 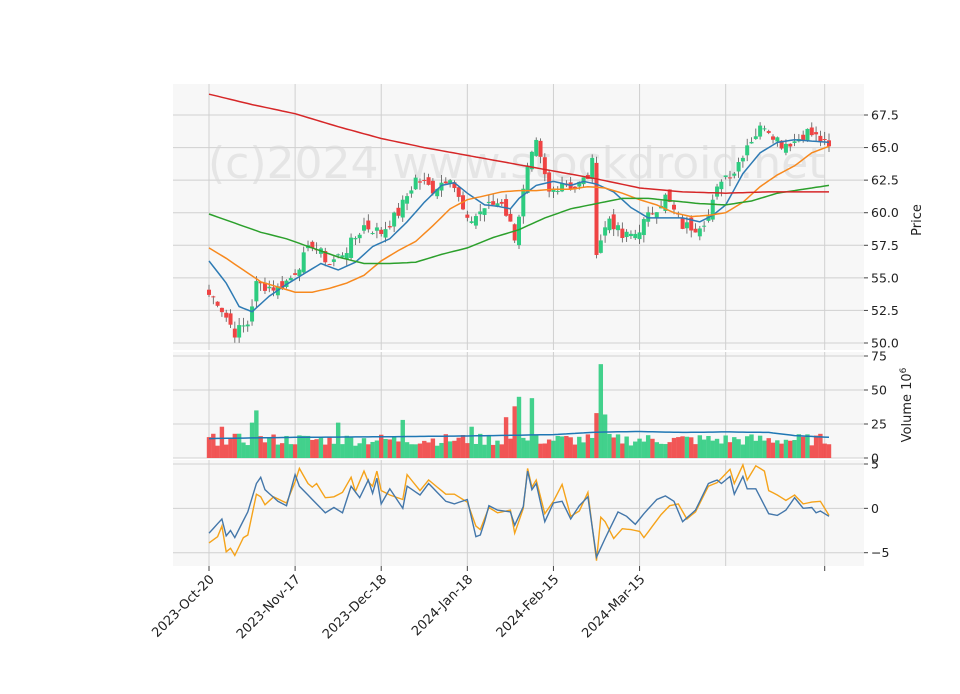 What do you see at coordinates (519, 224) in the screenshot?
I see `moving-average-line-ma_slow` at bounding box center [519, 224].